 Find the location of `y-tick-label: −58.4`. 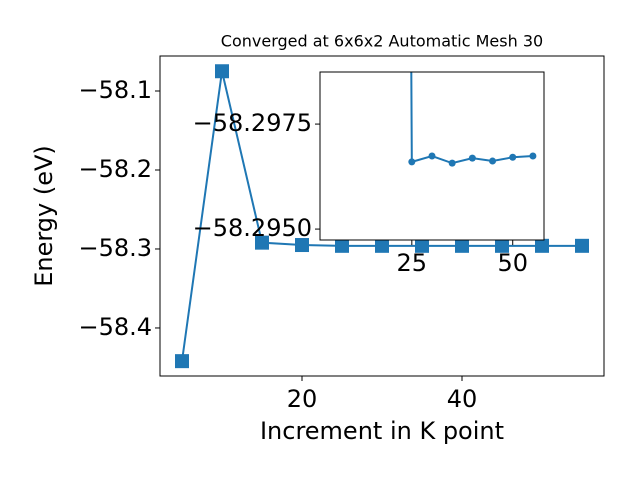

y-tick-label: −58.4 is located at coordinates (115, 327).